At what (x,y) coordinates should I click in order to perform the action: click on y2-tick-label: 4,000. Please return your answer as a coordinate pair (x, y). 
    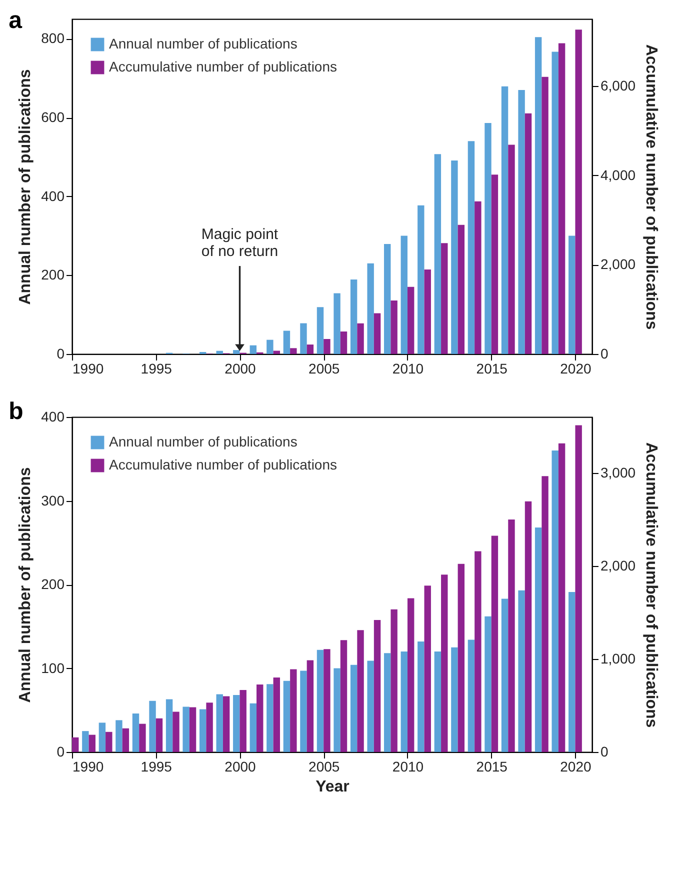
    Looking at the image, I should click on (618, 174).